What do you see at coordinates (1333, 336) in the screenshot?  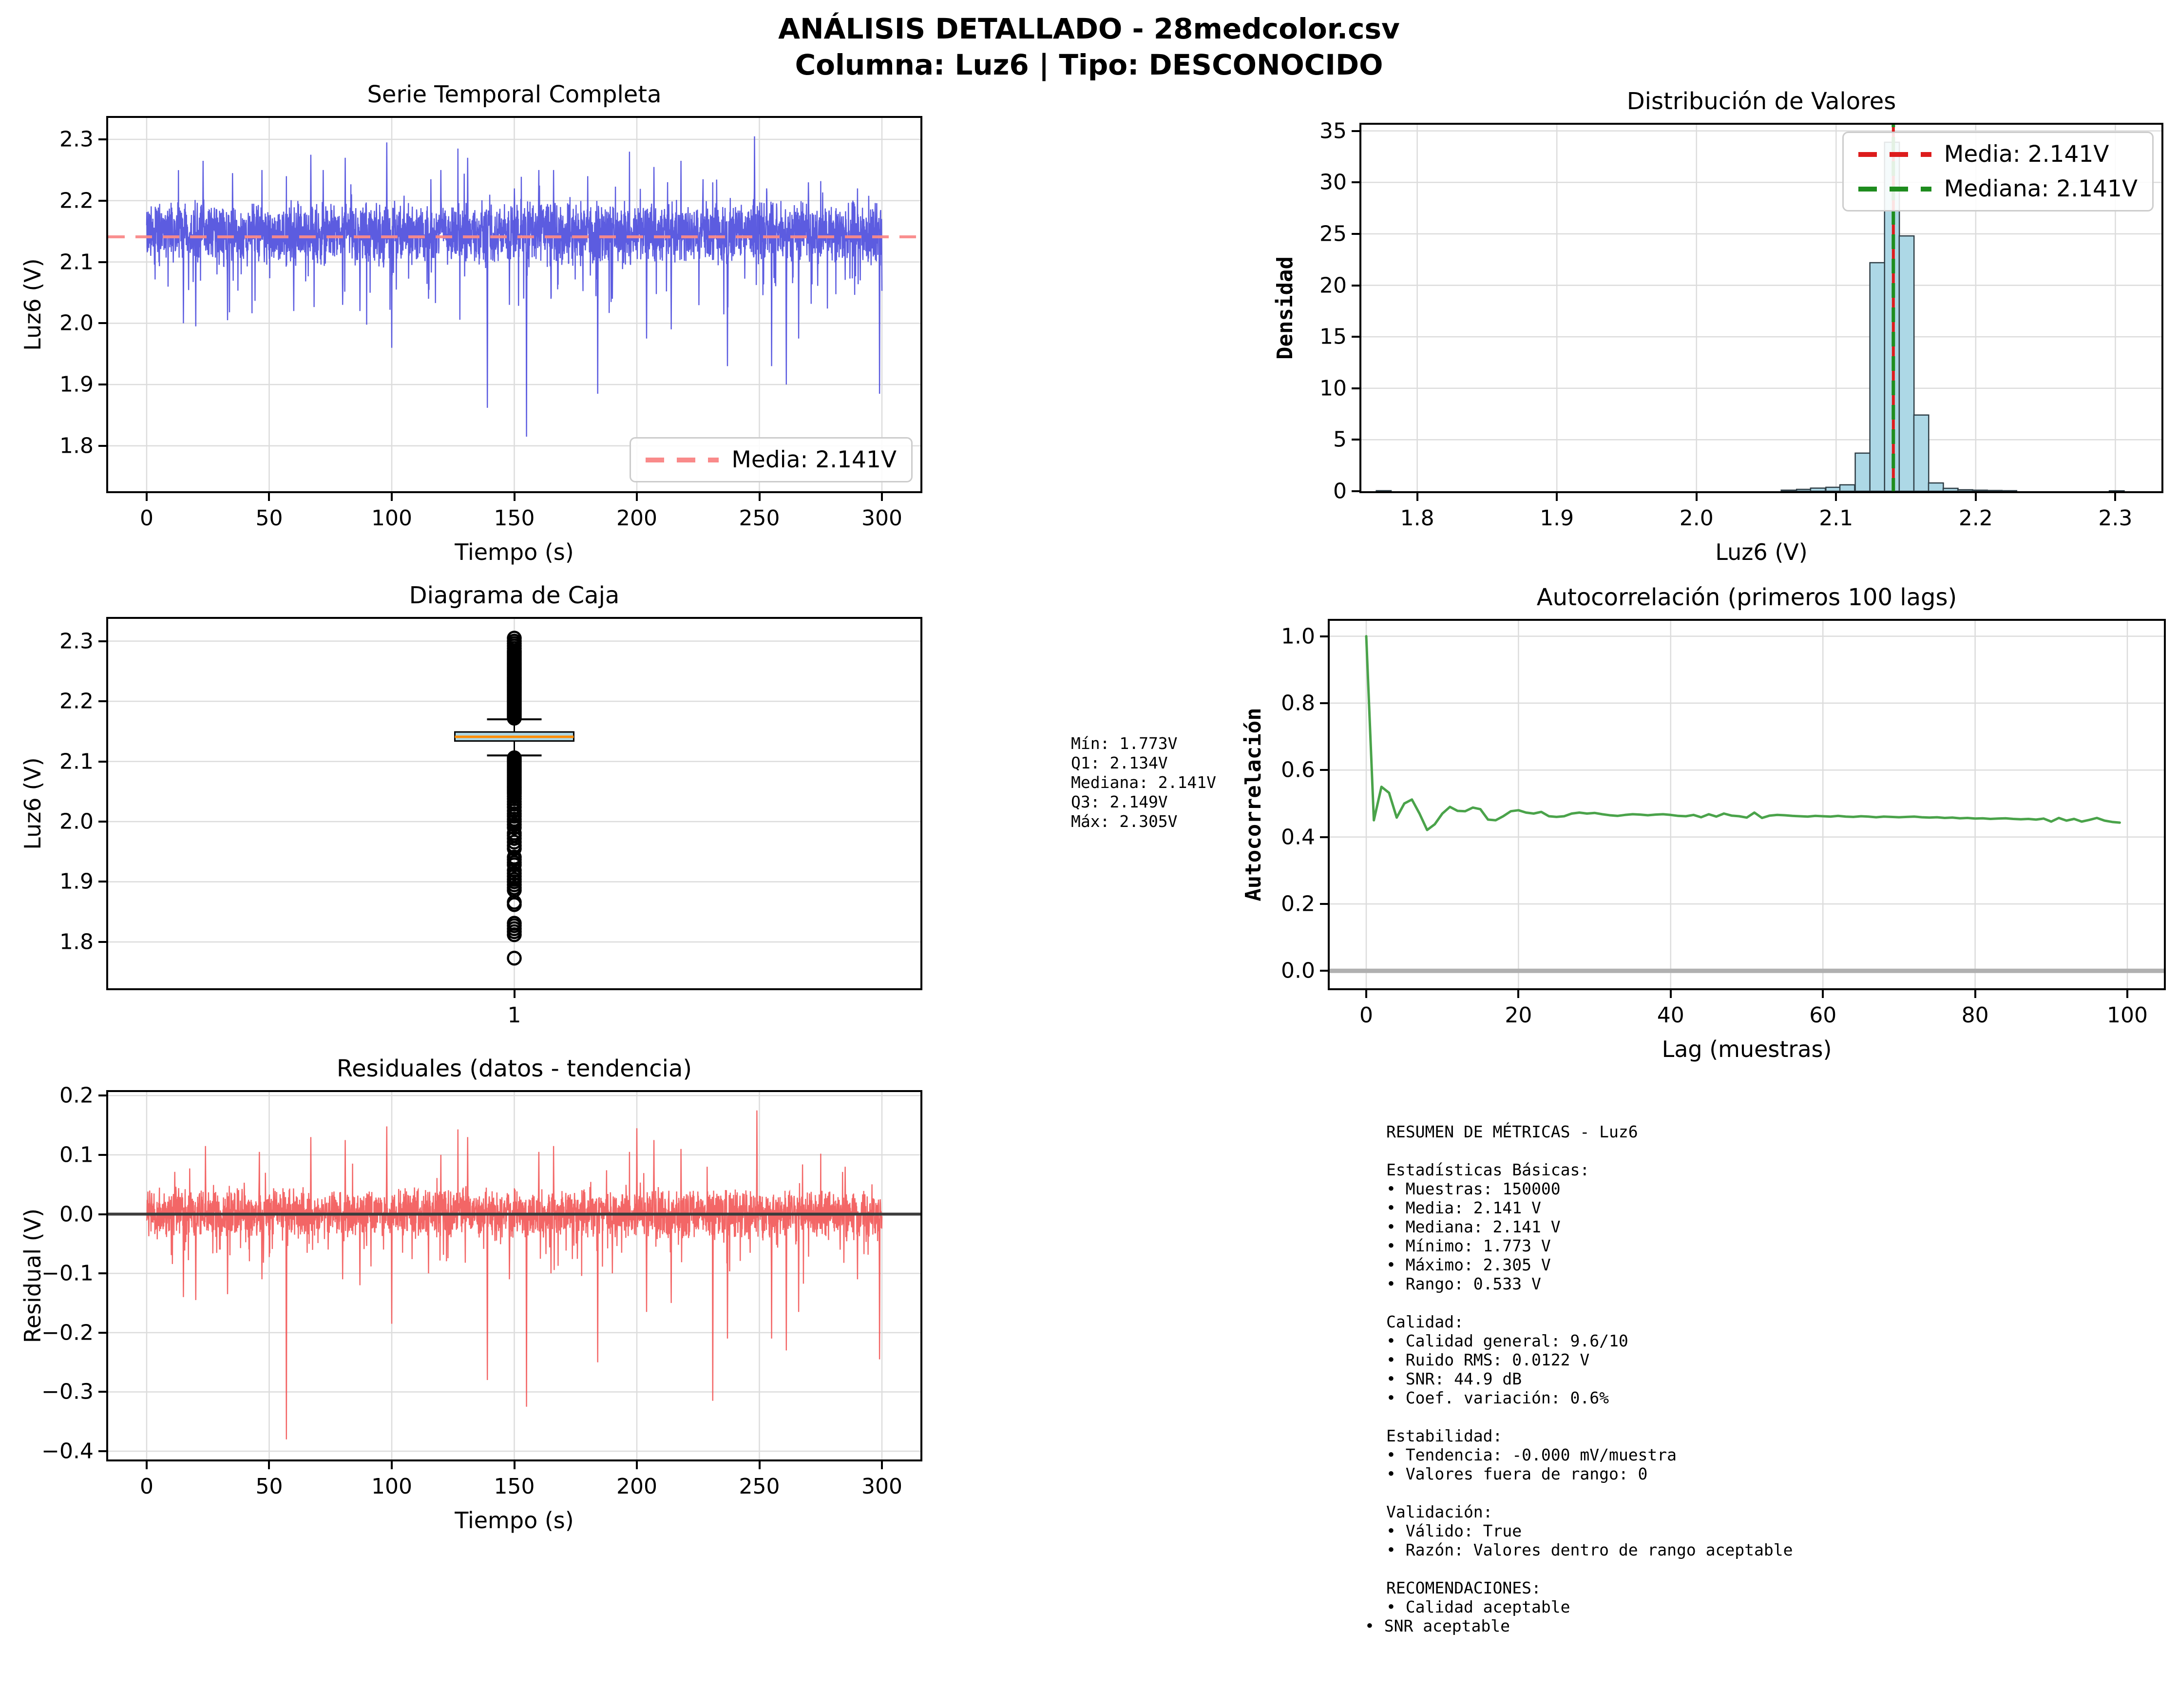 I see `y-tick-label: 15` at bounding box center [1333, 336].